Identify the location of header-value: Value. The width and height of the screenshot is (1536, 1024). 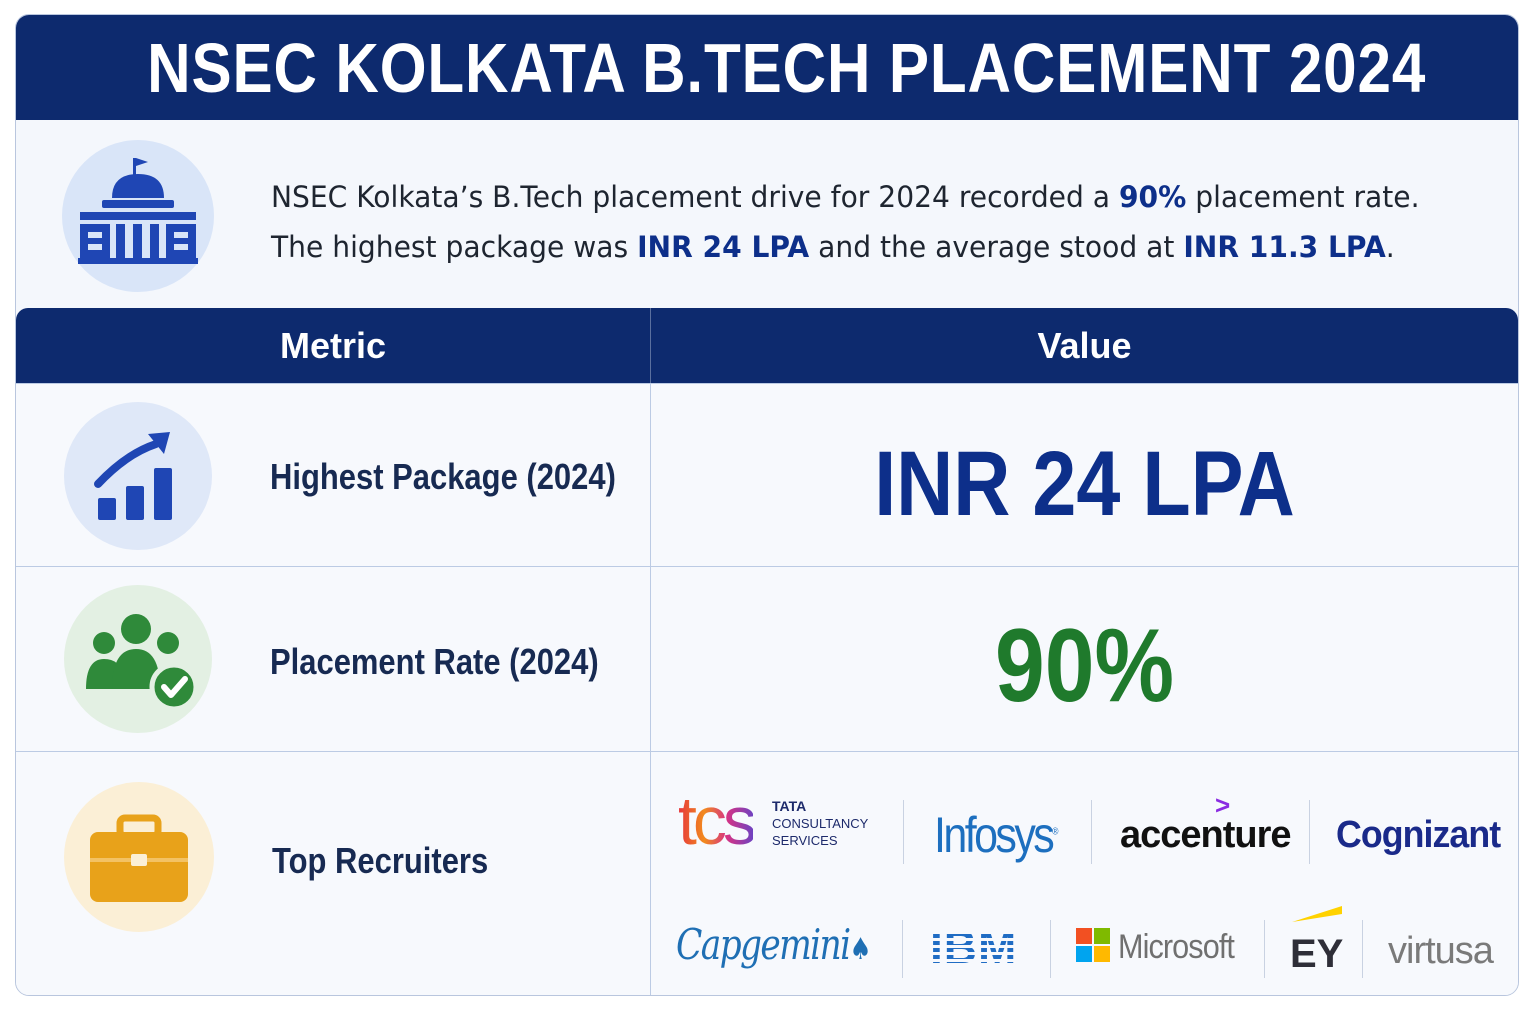
(1084, 345).